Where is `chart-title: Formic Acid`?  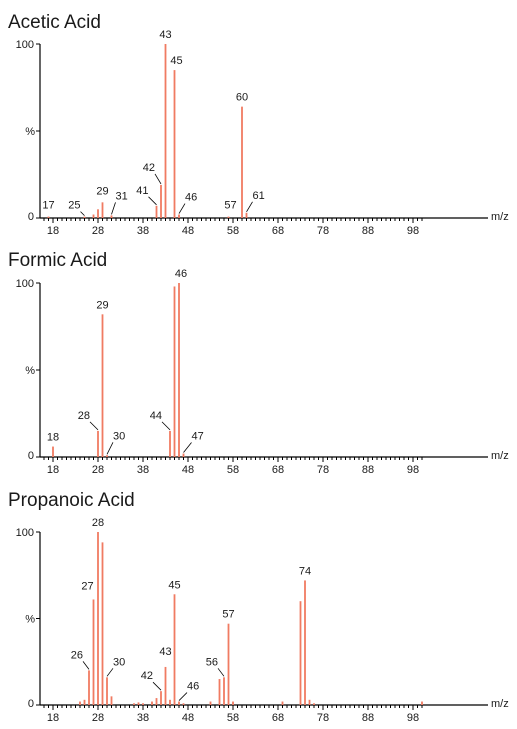 chart-title: Formic Acid is located at coordinates (57, 260).